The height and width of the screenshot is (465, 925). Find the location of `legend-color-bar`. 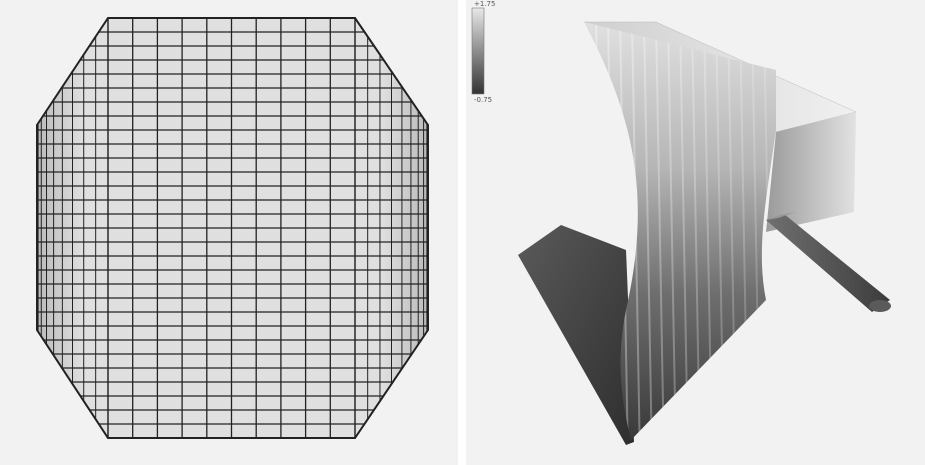

legend-color-bar is located at coordinates (478, 51).